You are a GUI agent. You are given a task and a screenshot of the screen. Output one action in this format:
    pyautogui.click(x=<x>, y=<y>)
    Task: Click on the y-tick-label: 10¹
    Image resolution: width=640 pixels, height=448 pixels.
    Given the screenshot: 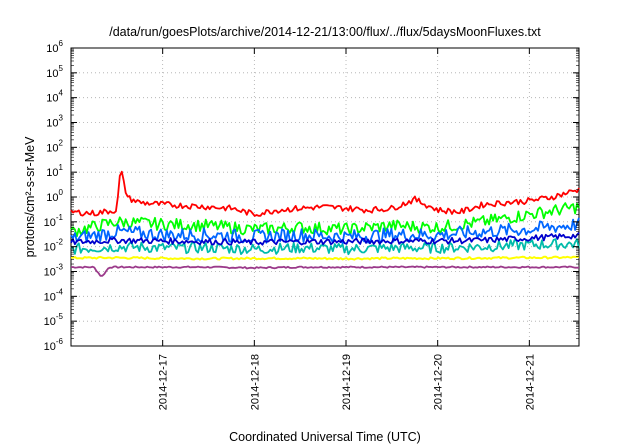 What is the action you would take?
    pyautogui.click(x=54, y=171)
    